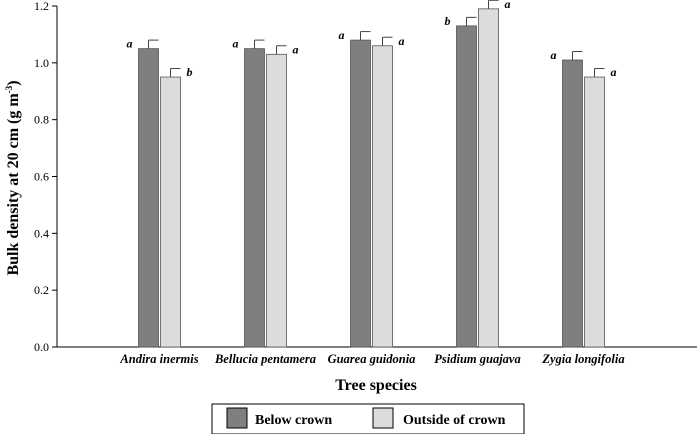 This screenshot has width=700, height=434. Describe the element at coordinates (383, 418) in the screenshot. I see `legend-swatch-outside-of-crown` at that location.